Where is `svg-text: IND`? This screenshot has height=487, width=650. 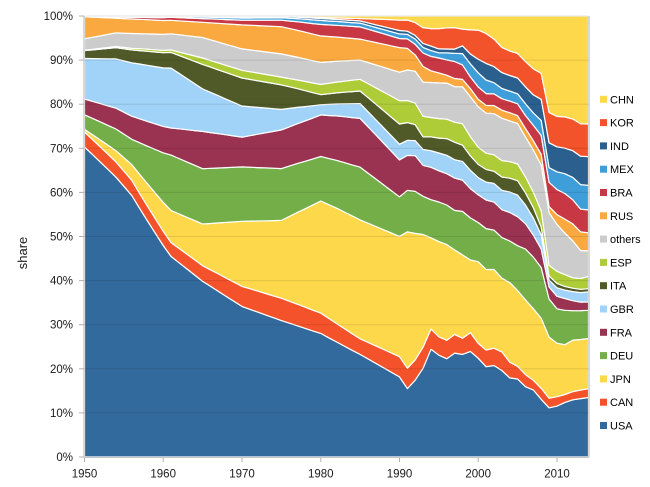 svg-text: IND is located at coordinates (619, 147).